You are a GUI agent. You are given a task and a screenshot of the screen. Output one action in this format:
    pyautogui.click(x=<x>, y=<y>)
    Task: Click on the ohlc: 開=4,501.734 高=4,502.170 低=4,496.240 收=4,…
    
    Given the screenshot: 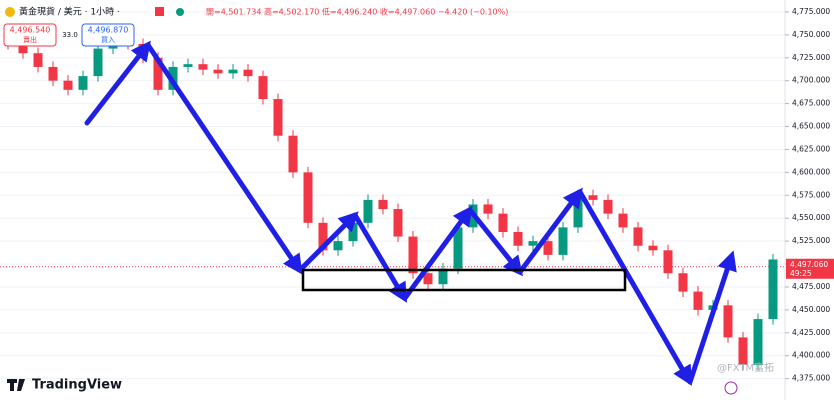 What is the action you would take?
    pyautogui.click(x=357, y=12)
    